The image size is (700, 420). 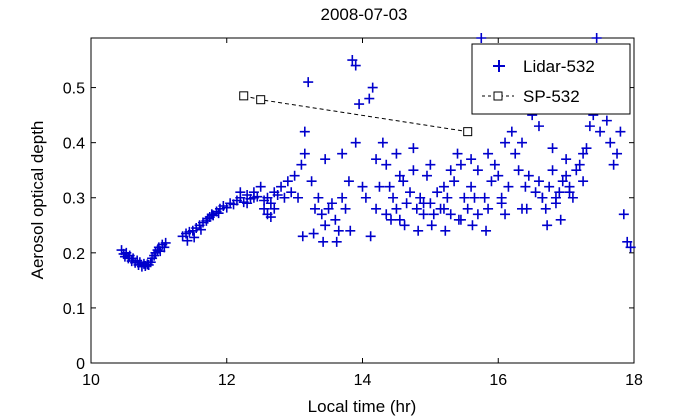 What do you see at coordinates (634, 380) in the screenshot?
I see `x-tick-label: 18` at bounding box center [634, 380].